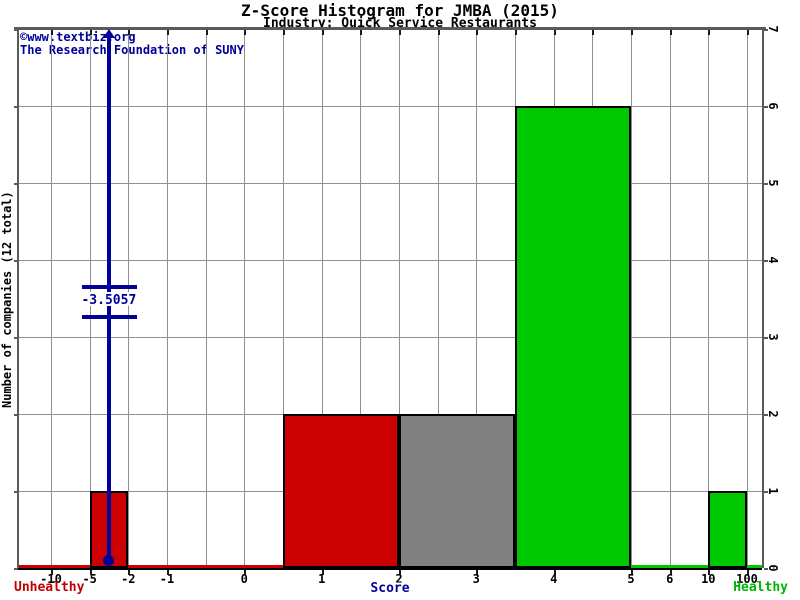  What do you see at coordinates (51, 579) in the screenshot?
I see `x-tick-label: -10` at bounding box center [51, 579].